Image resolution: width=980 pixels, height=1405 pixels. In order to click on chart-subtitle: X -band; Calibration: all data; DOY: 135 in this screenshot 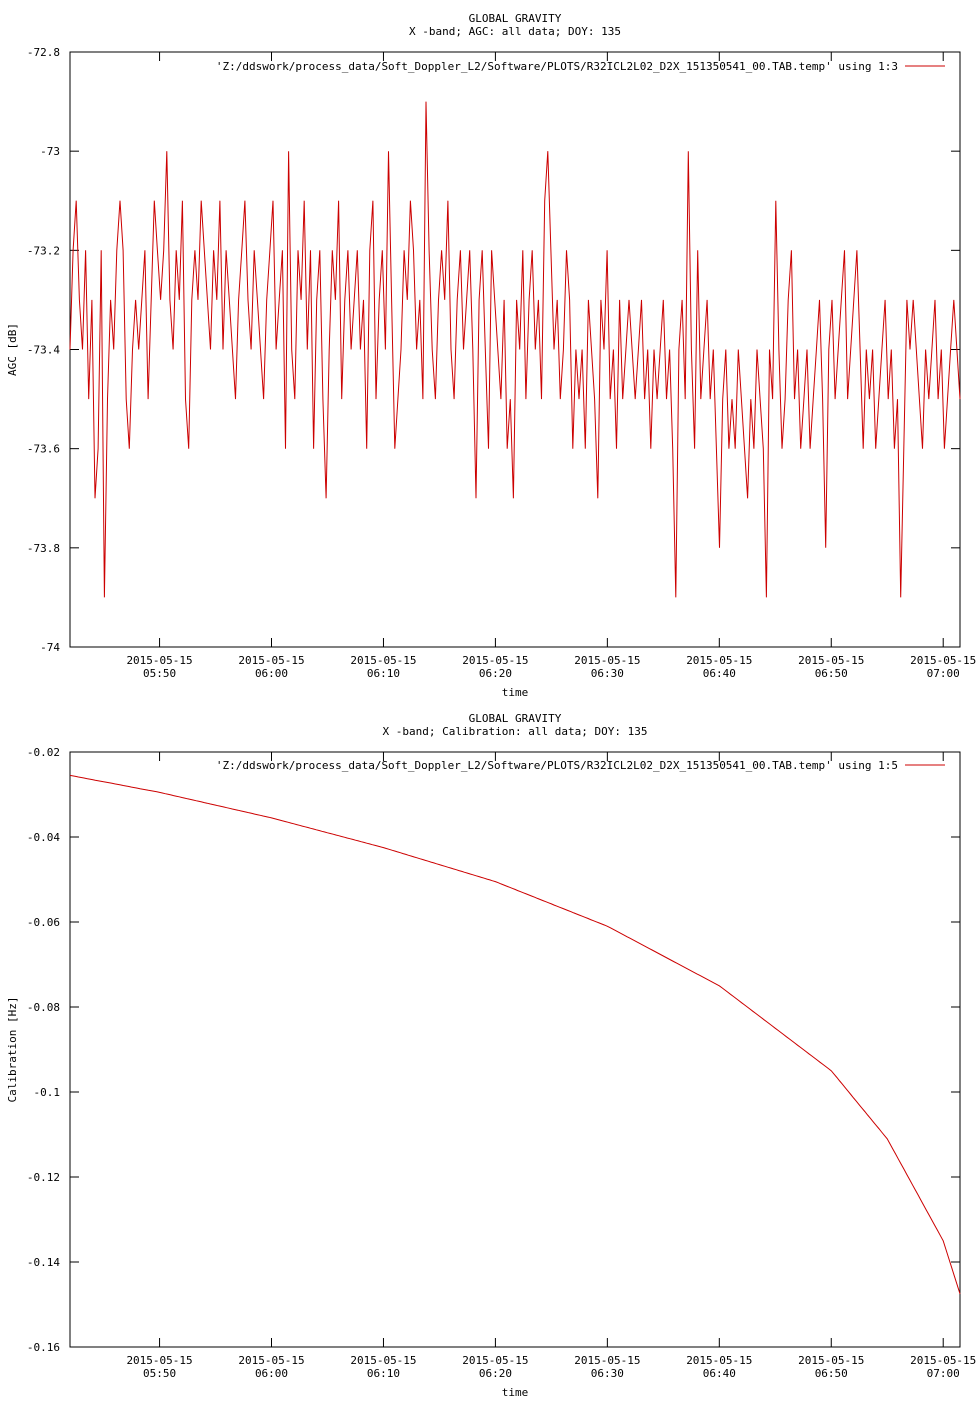, I will do `click(515, 731)`.